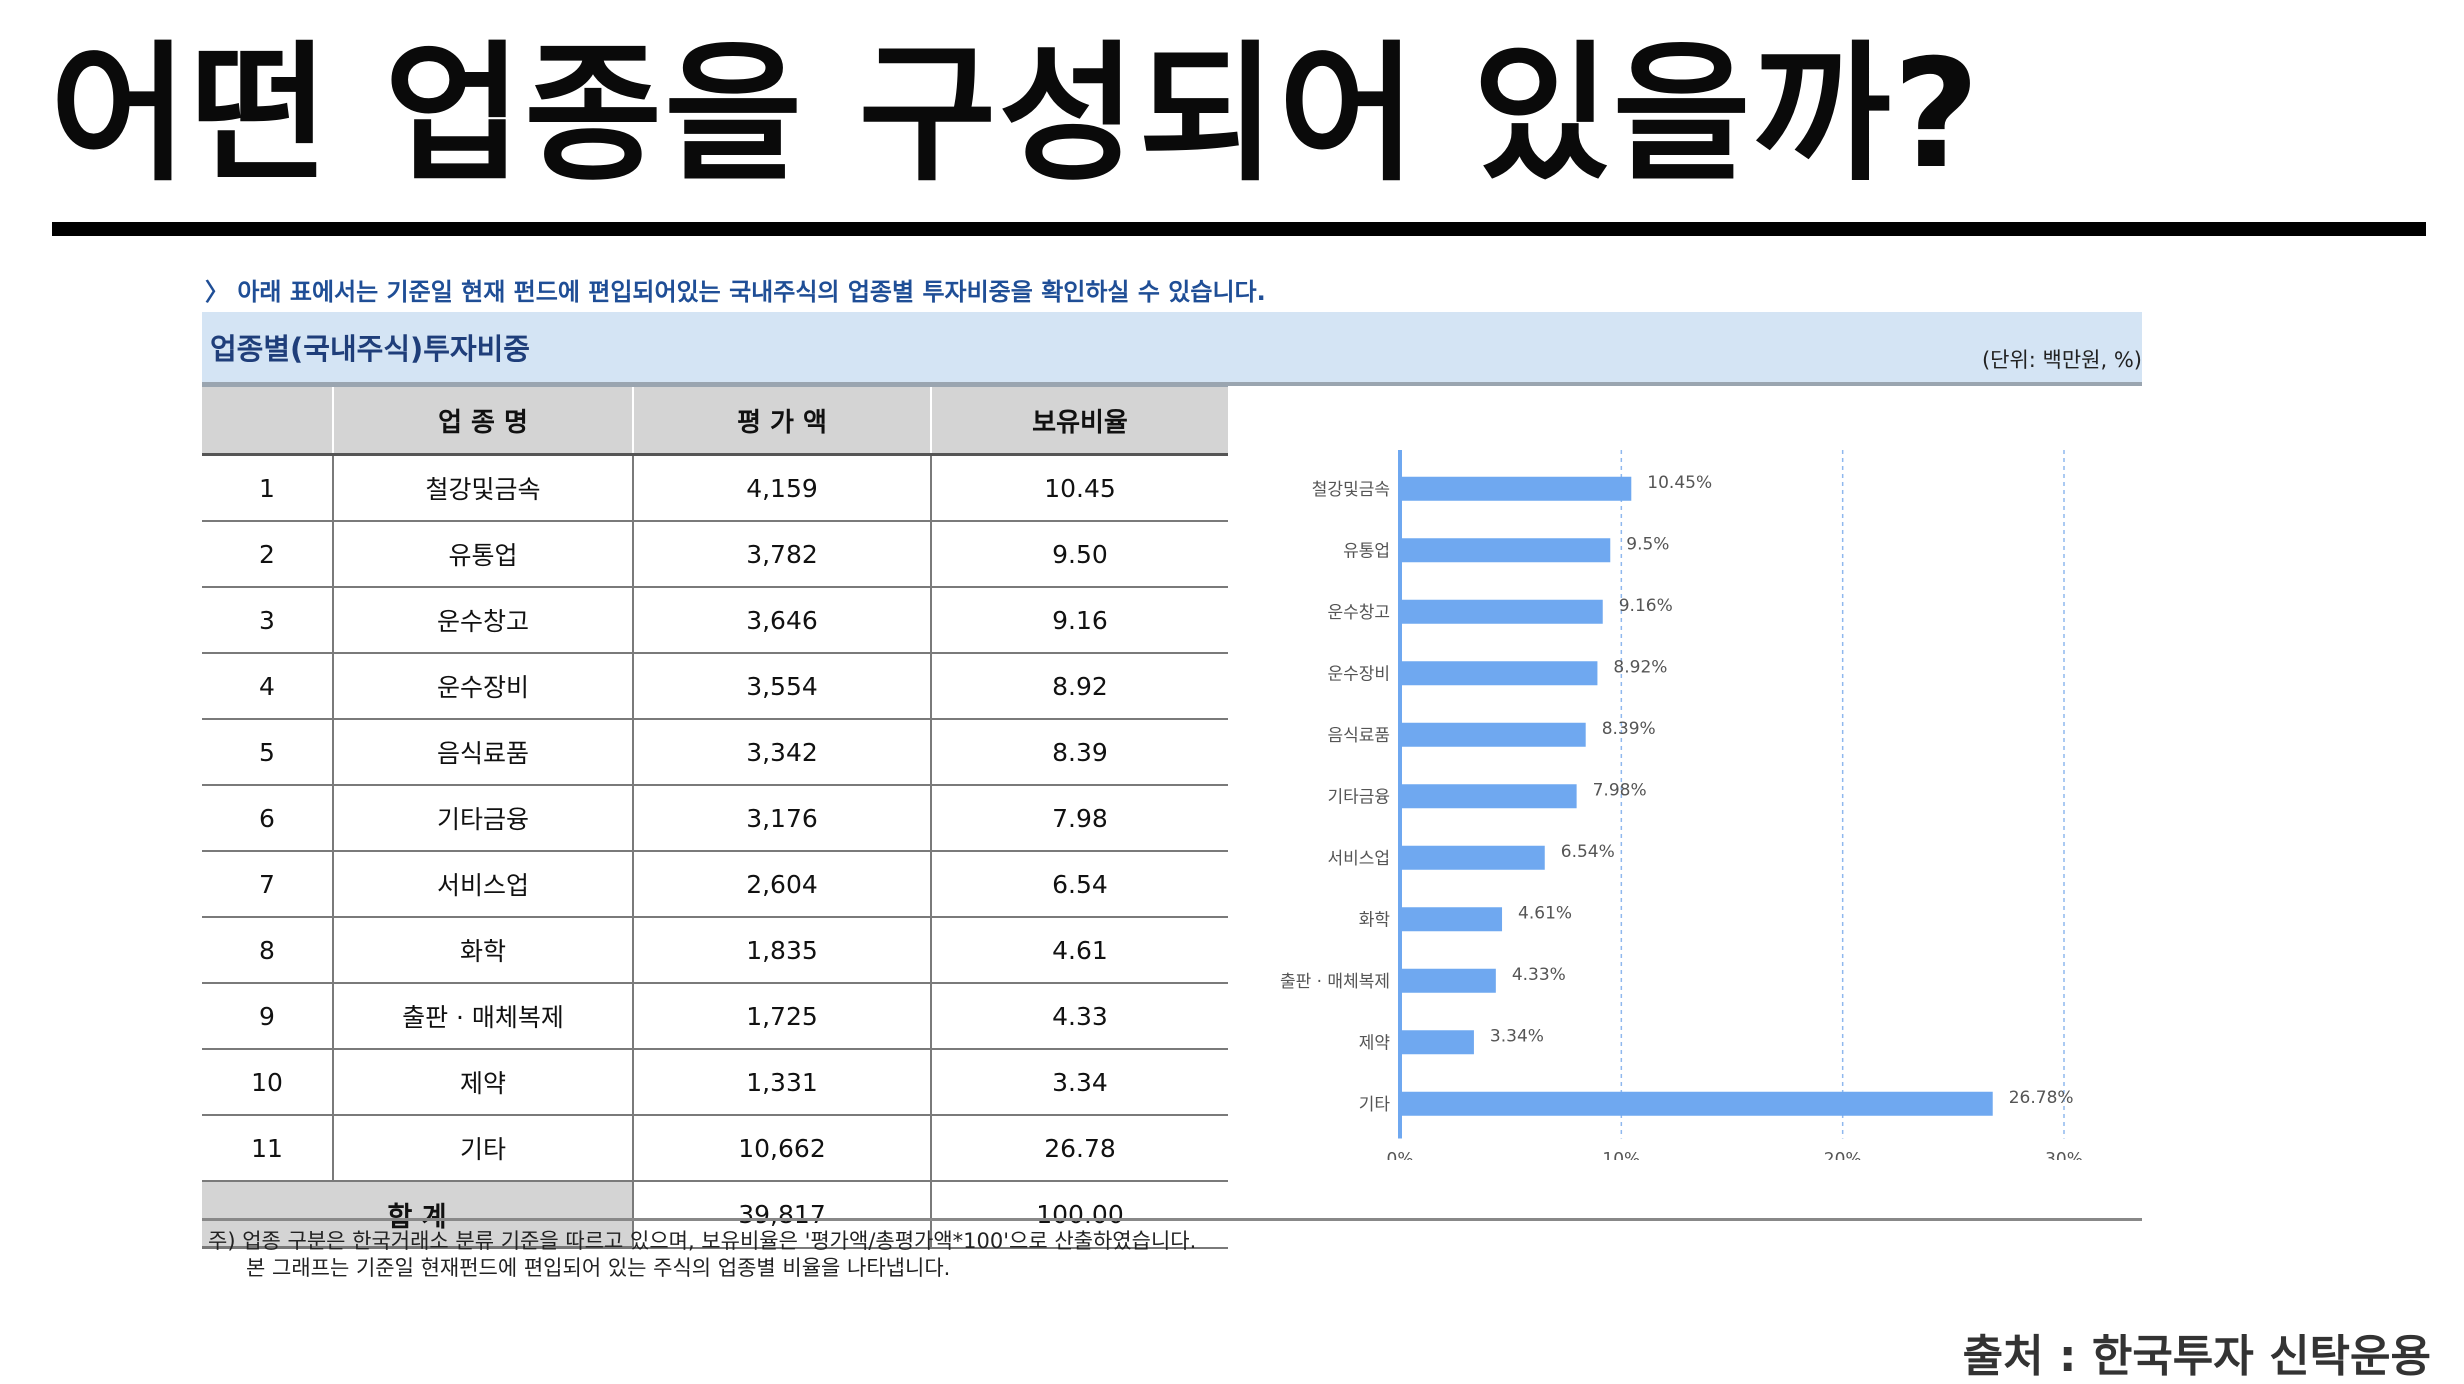  What do you see at coordinates (1375, 1105) in the screenshot?
I see `category-label: 기타` at bounding box center [1375, 1105].